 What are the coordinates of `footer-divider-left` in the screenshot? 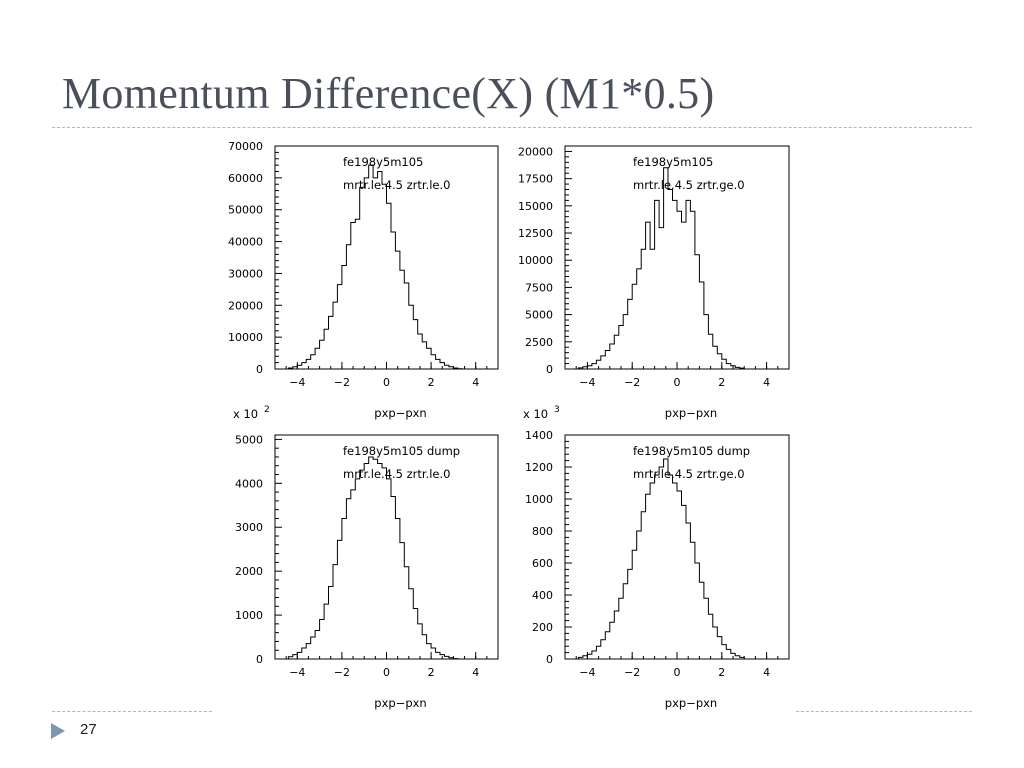 It's located at (132, 711).